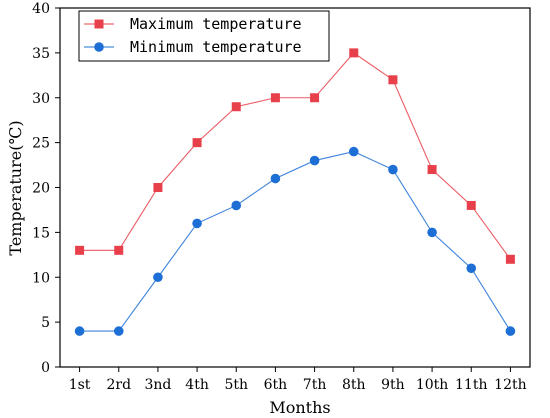 This screenshot has height=418, width=550. What do you see at coordinates (45, 323) in the screenshot?
I see `y-tick-label: 5` at bounding box center [45, 323].